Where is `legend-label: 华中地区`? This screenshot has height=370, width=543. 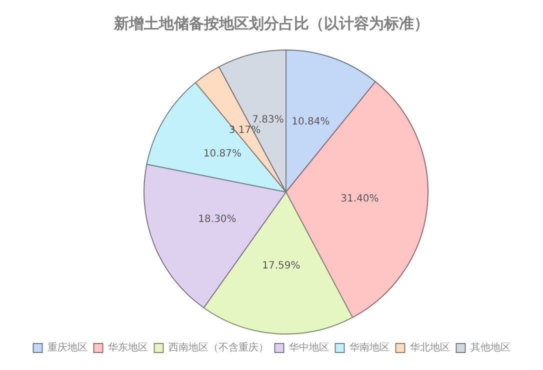
legend-label: 华中地区 is located at coordinates (308, 348).